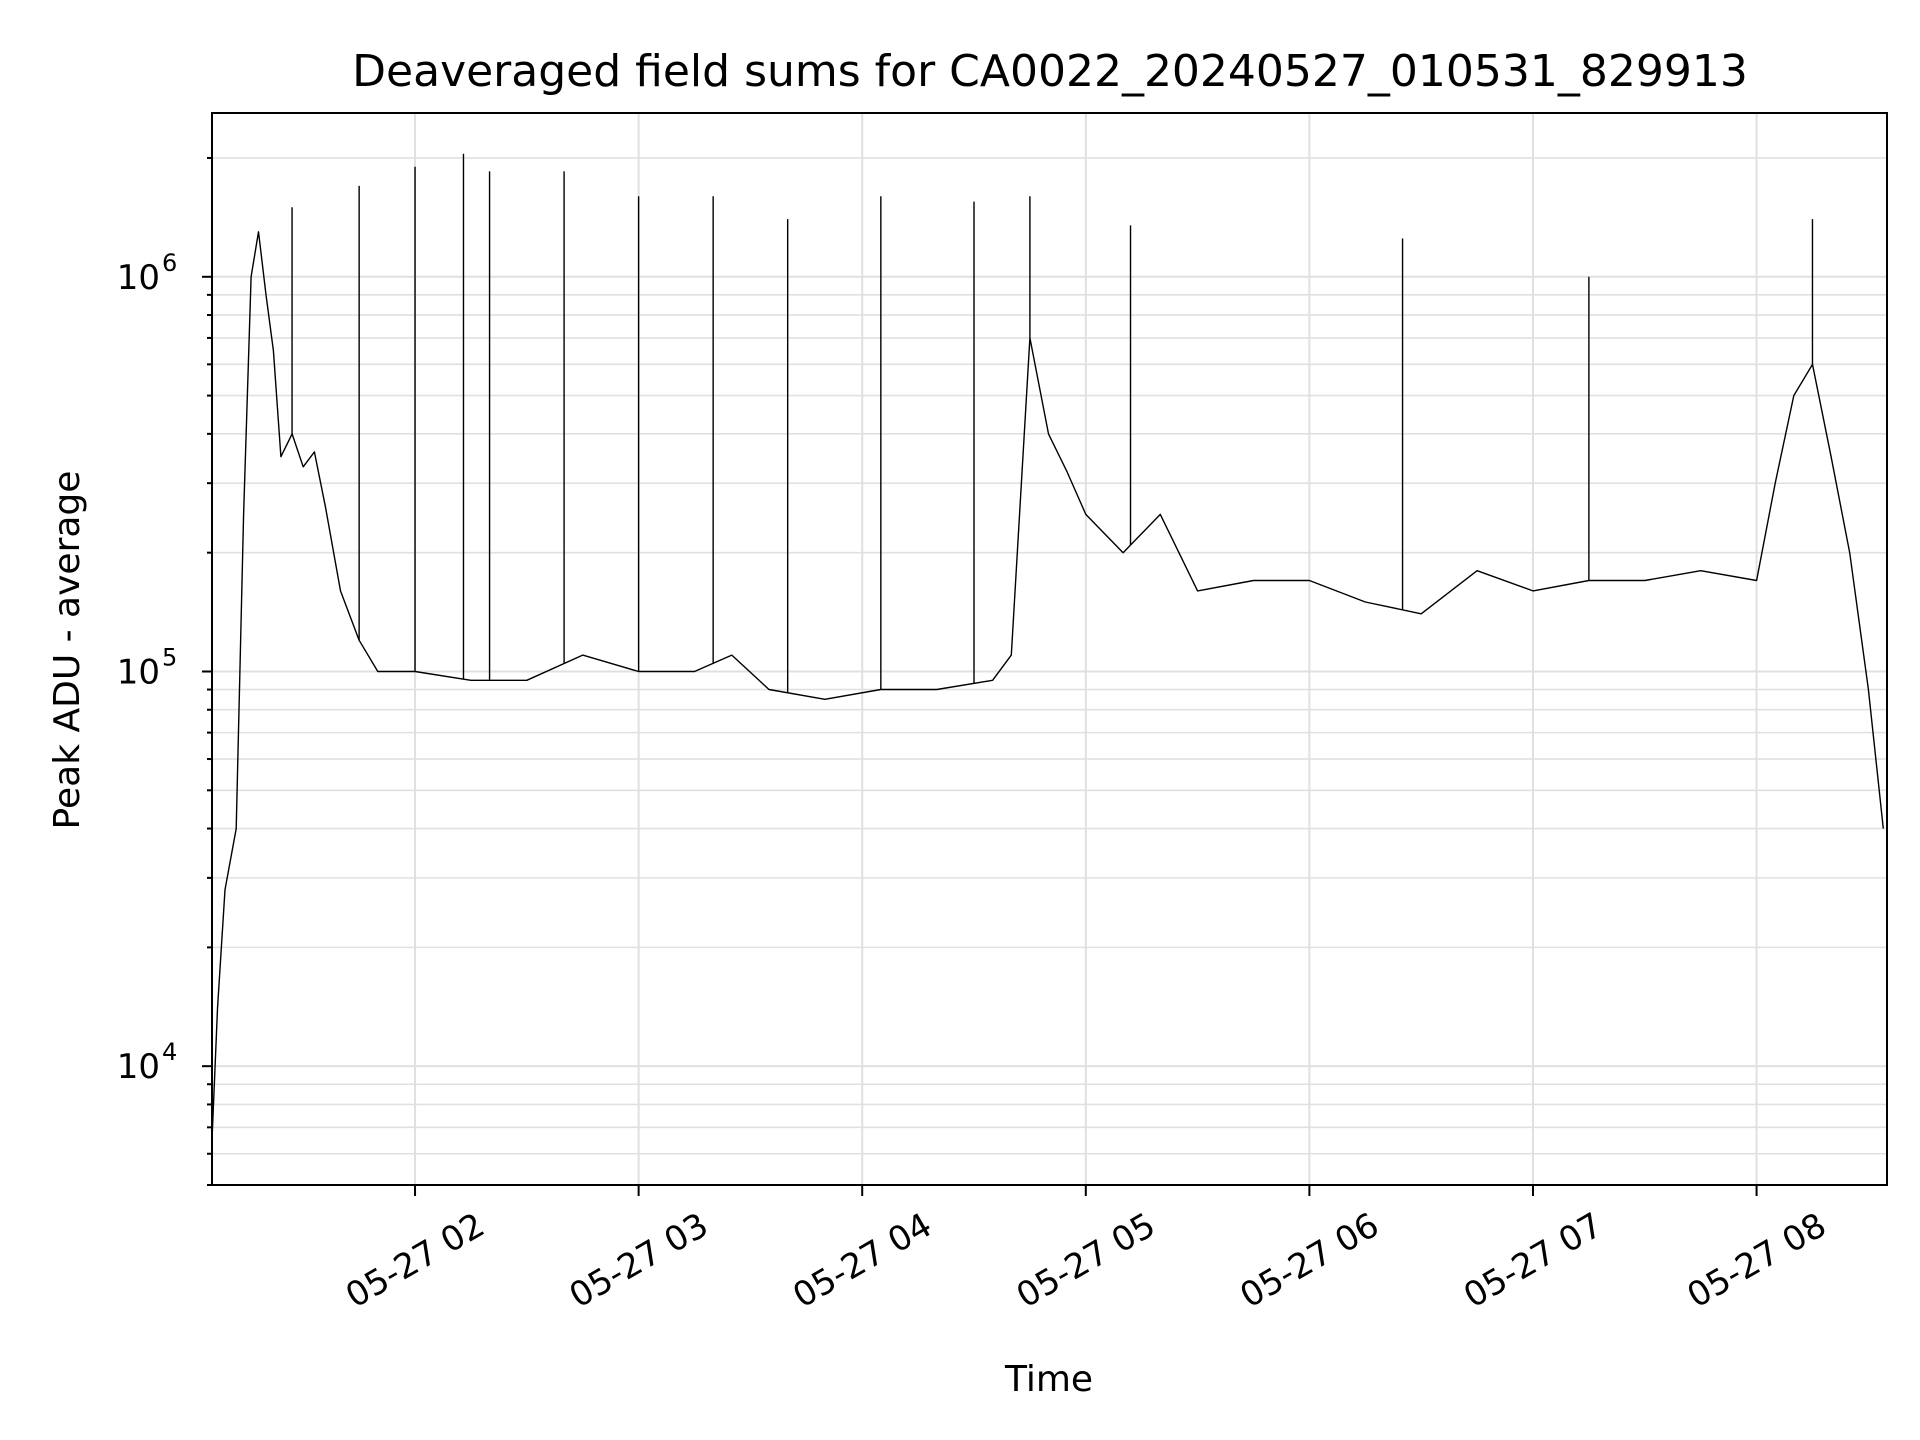 This screenshot has width=1920, height=1440. Describe the element at coordinates (169, 657) in the screenshot. I see `y-tick-label-exponent: 5` at that location.